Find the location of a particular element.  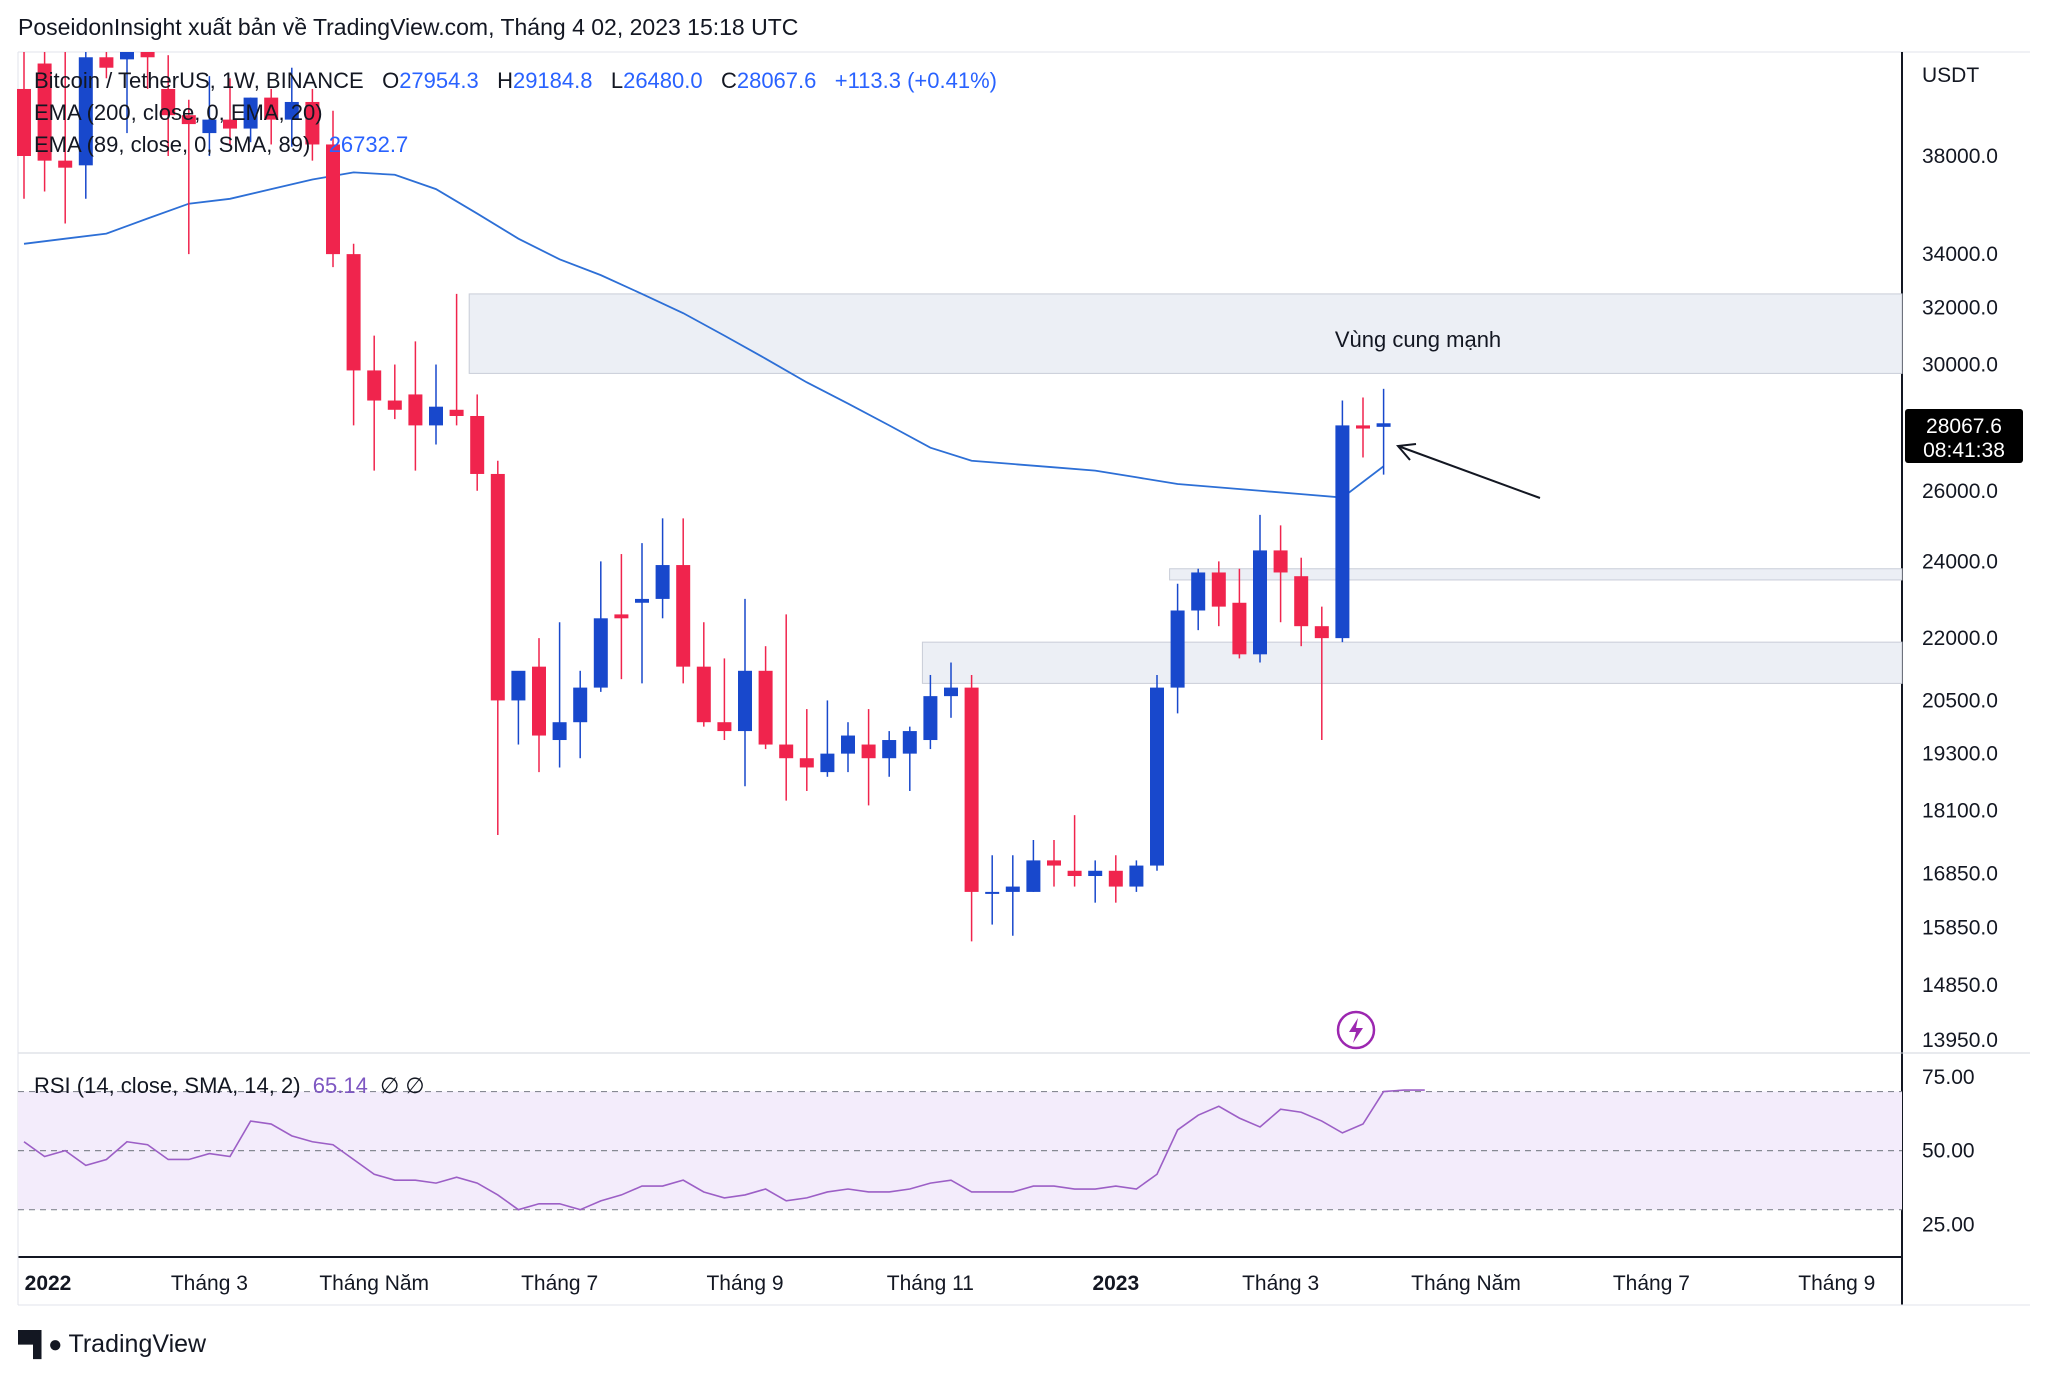

rsi-legend: RSI (14, close, SMA, 14, 2) 65.14 ∅ ∅ is located at coordinates (229, 1086).